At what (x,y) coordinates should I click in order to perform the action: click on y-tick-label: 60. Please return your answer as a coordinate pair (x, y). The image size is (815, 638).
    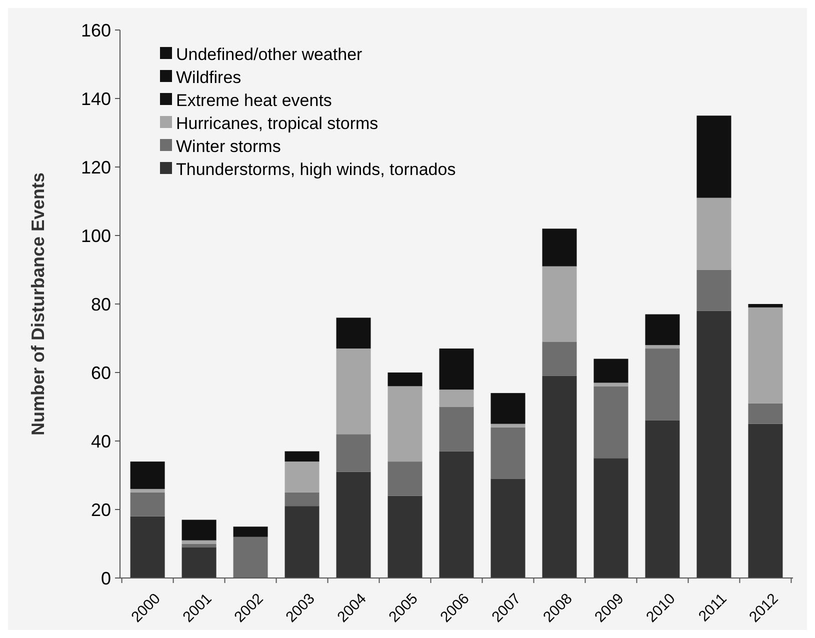
    Looking at the image, I should click on (100, 372).